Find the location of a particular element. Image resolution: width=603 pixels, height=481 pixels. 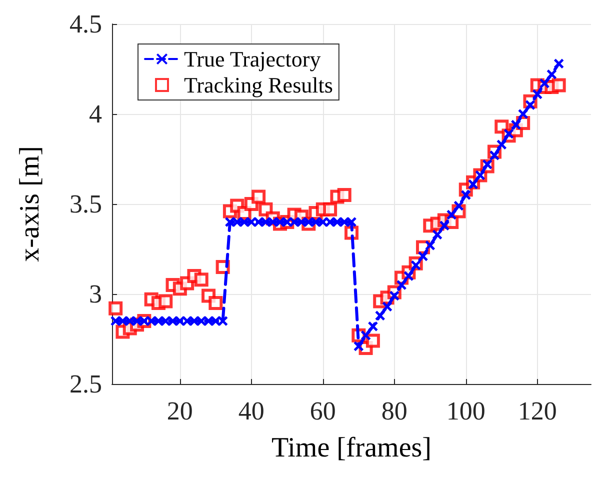

y-tick-label: 2.5 is located at coordinates (86, 384).